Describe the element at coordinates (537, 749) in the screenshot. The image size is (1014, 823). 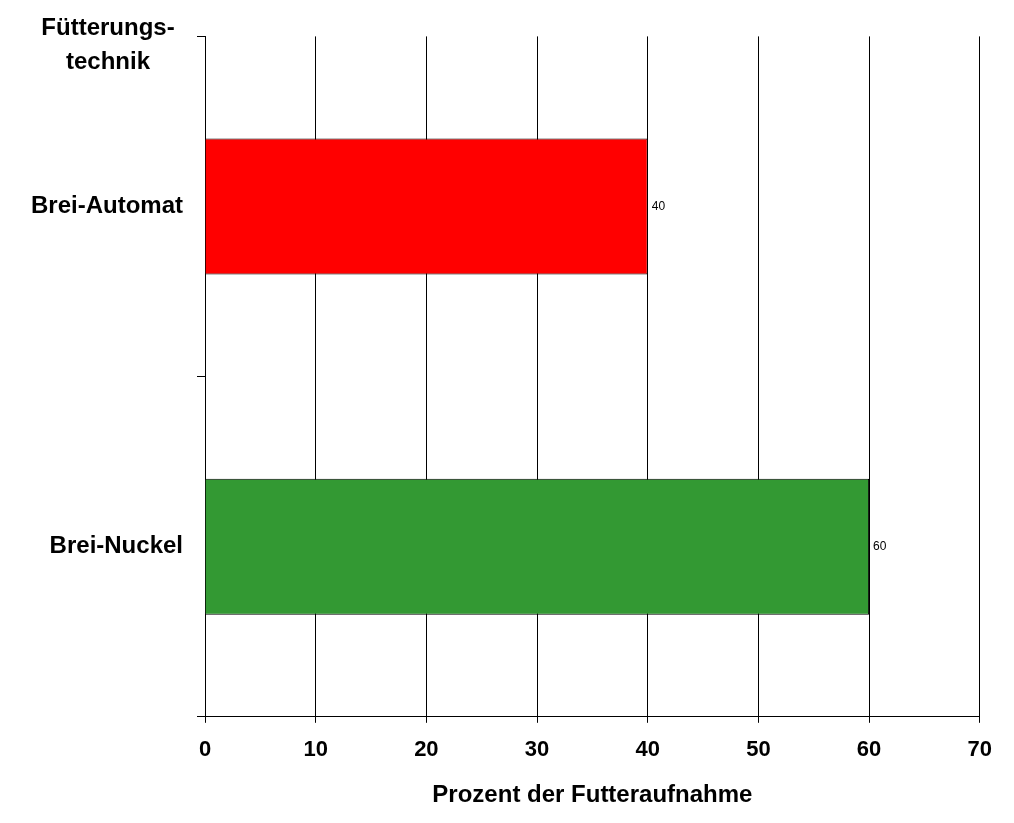
I see `x-tick-label: 30` at that location.